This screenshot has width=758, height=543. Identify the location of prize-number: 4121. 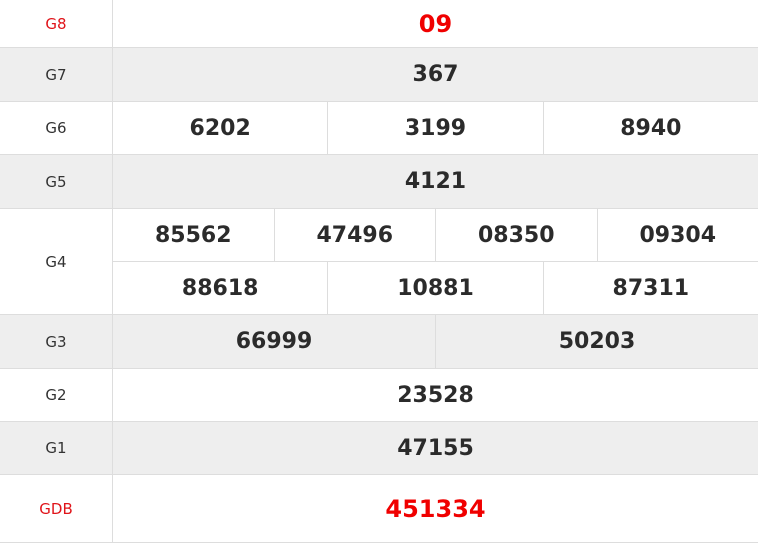
(435, 181).